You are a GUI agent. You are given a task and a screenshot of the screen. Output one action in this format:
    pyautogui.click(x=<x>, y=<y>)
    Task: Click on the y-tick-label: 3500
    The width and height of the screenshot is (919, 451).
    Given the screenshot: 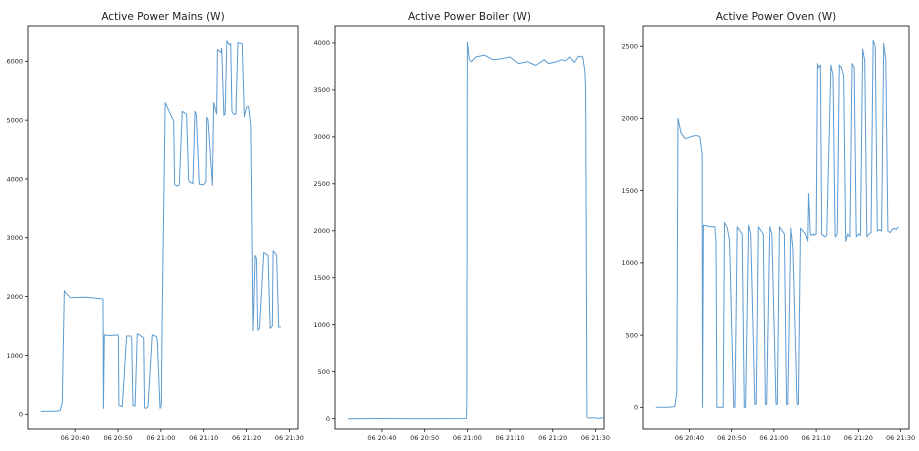 What is the action you would take?
    pyautogui.click(x=321, y=90)
    